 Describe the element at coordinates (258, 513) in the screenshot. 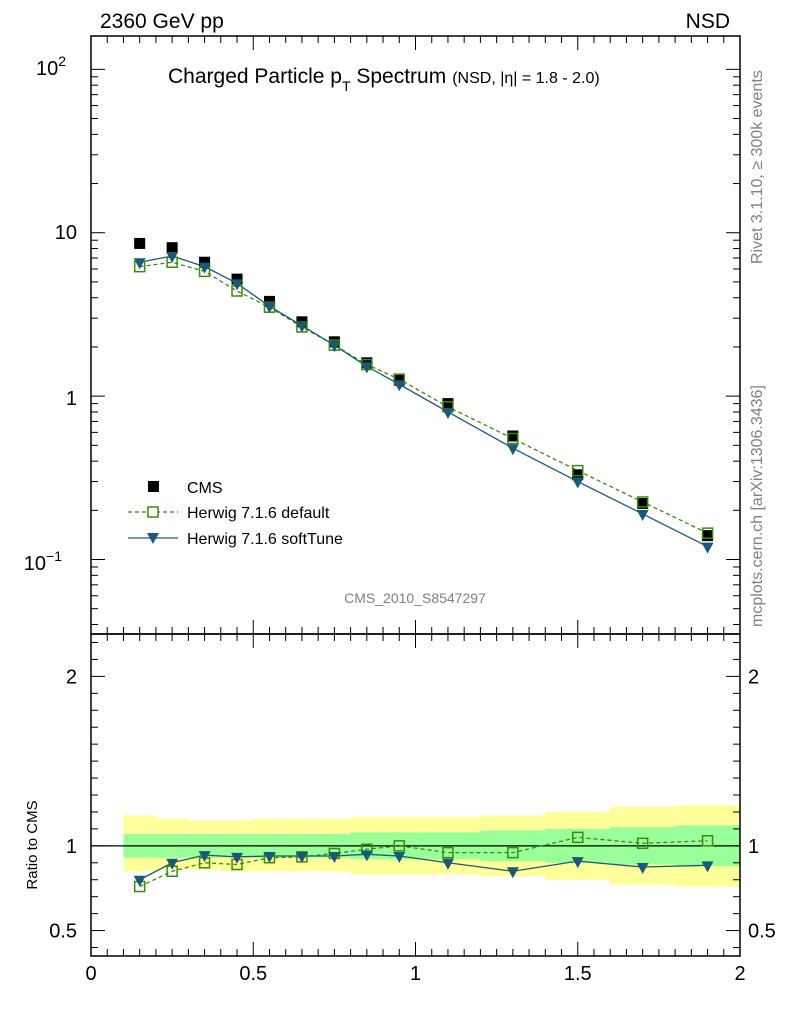

I see `legend-label-default: Herwig 7.1.6 default` at that location.